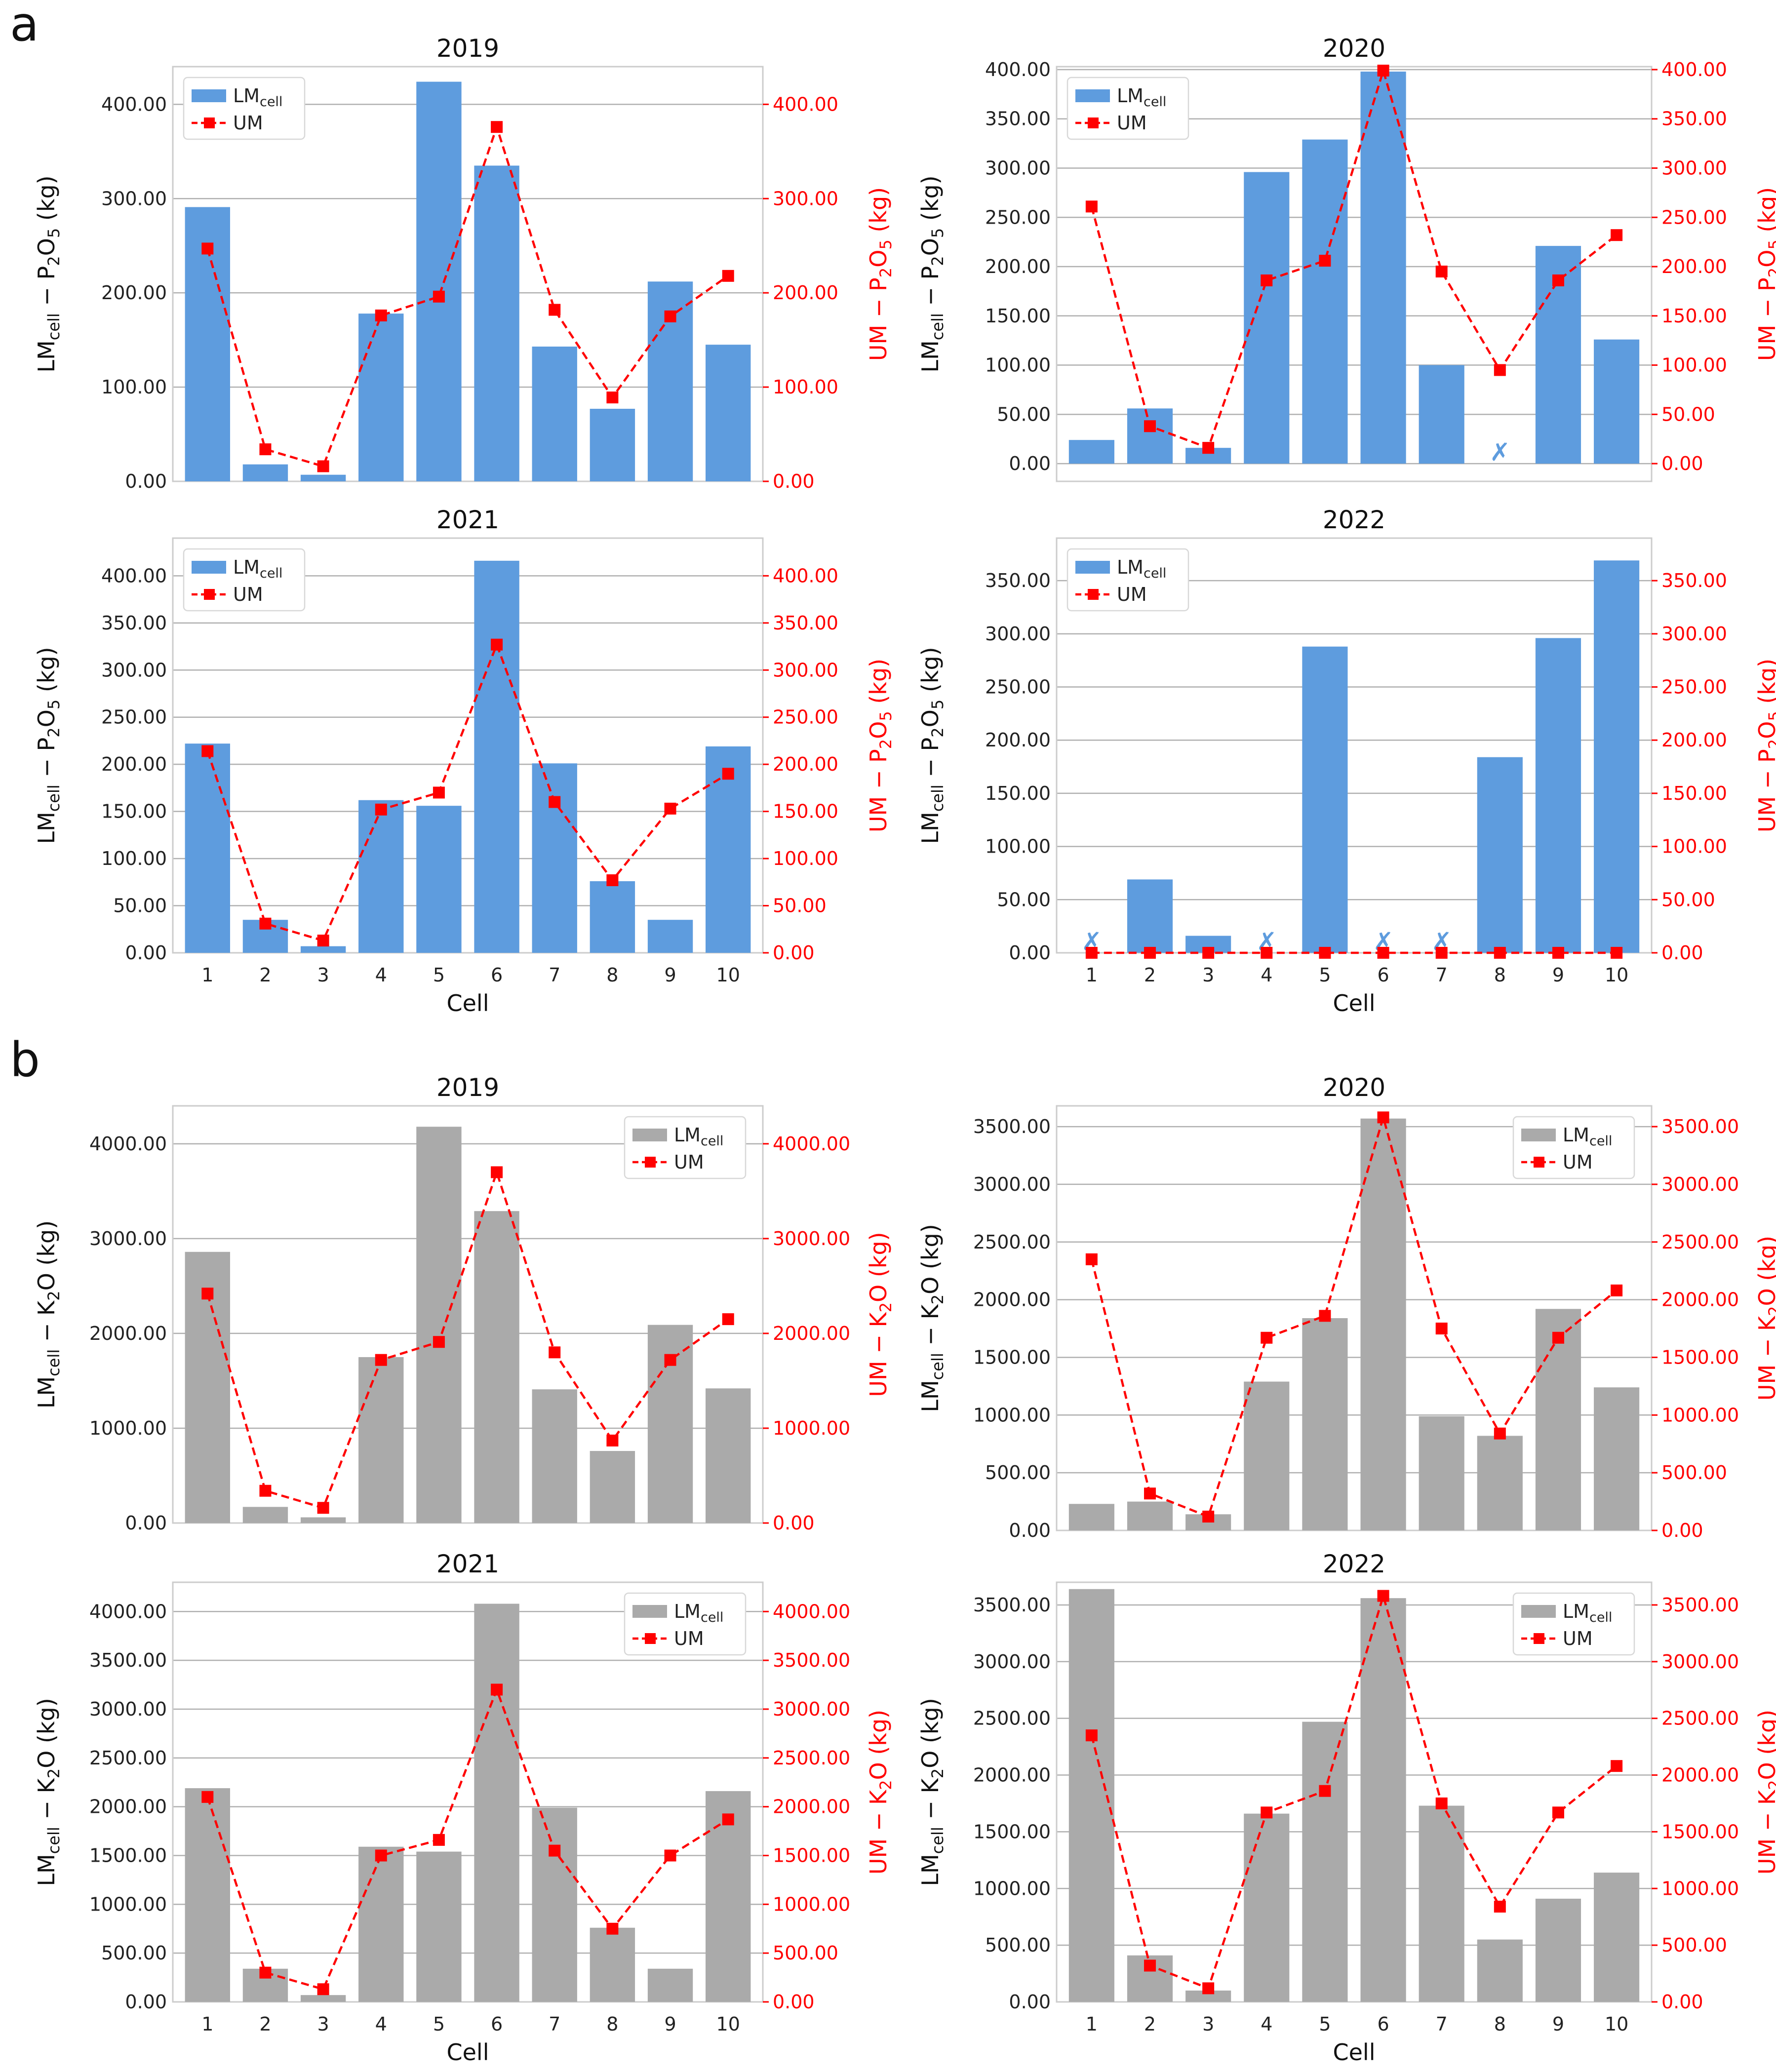 The width and height of the screenshot is (1776, 2072). I want to click on y-axis-label: LMcell − P2O5 (kg), so click(932, 745).